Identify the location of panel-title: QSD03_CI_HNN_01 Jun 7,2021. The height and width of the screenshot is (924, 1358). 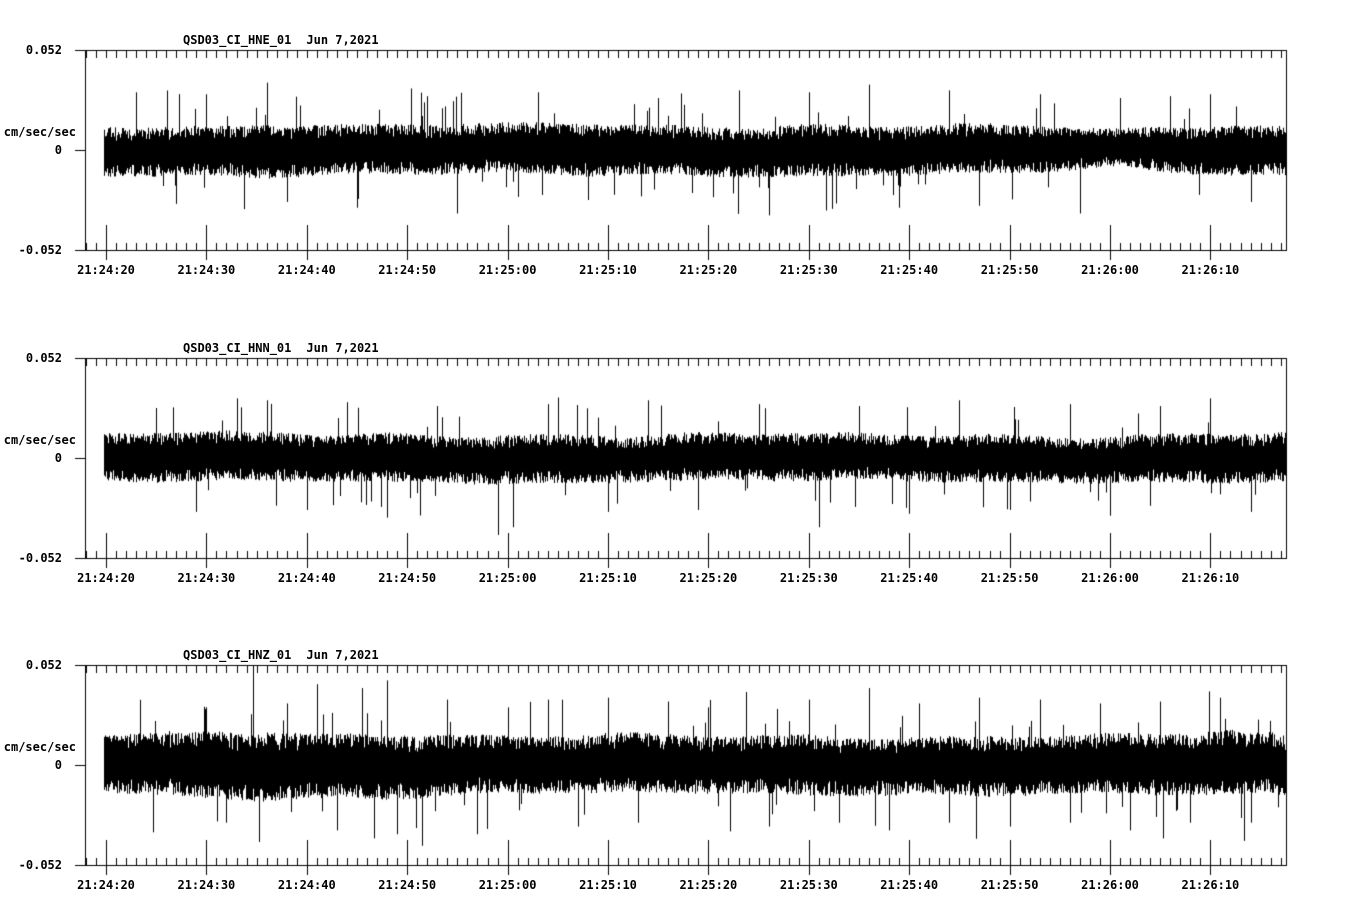
(281, 348).